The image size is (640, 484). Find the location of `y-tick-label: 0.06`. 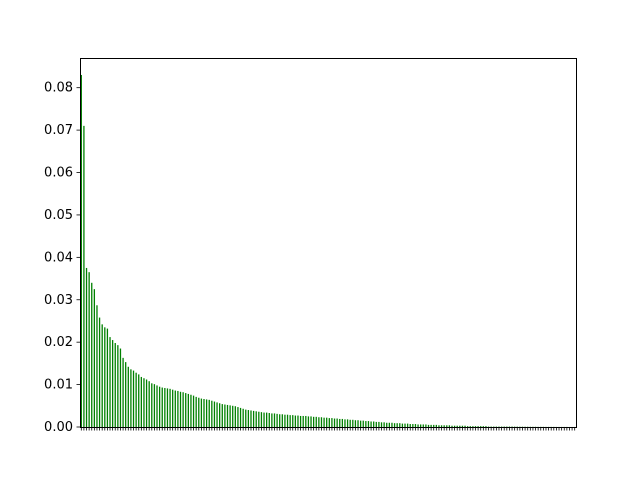

y-tick-label: 0.06 is located at coordinates (58, 173).